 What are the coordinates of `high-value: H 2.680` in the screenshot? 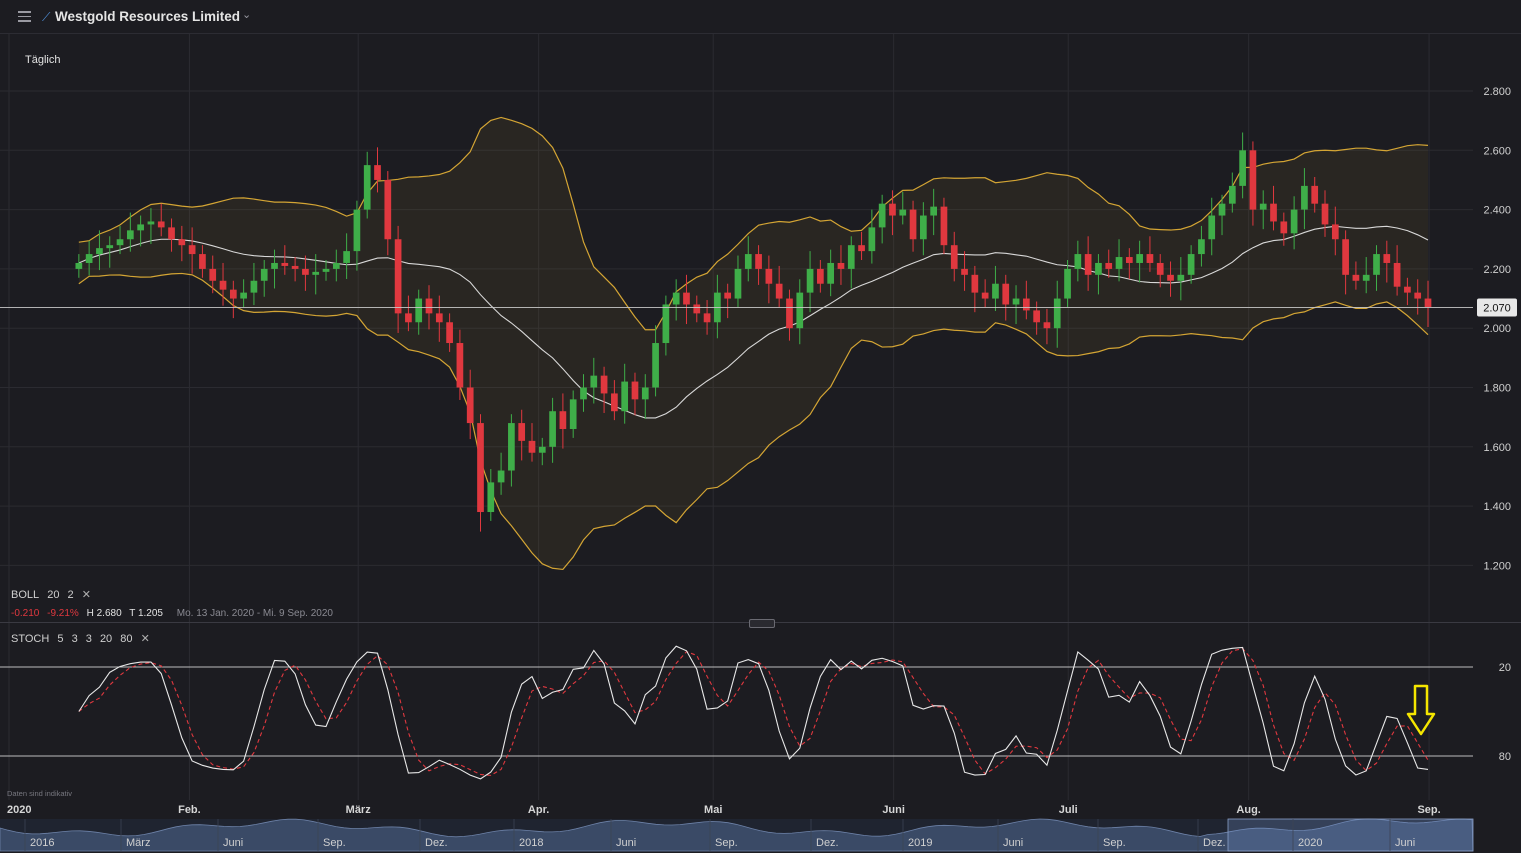 It's located at (104, 613).